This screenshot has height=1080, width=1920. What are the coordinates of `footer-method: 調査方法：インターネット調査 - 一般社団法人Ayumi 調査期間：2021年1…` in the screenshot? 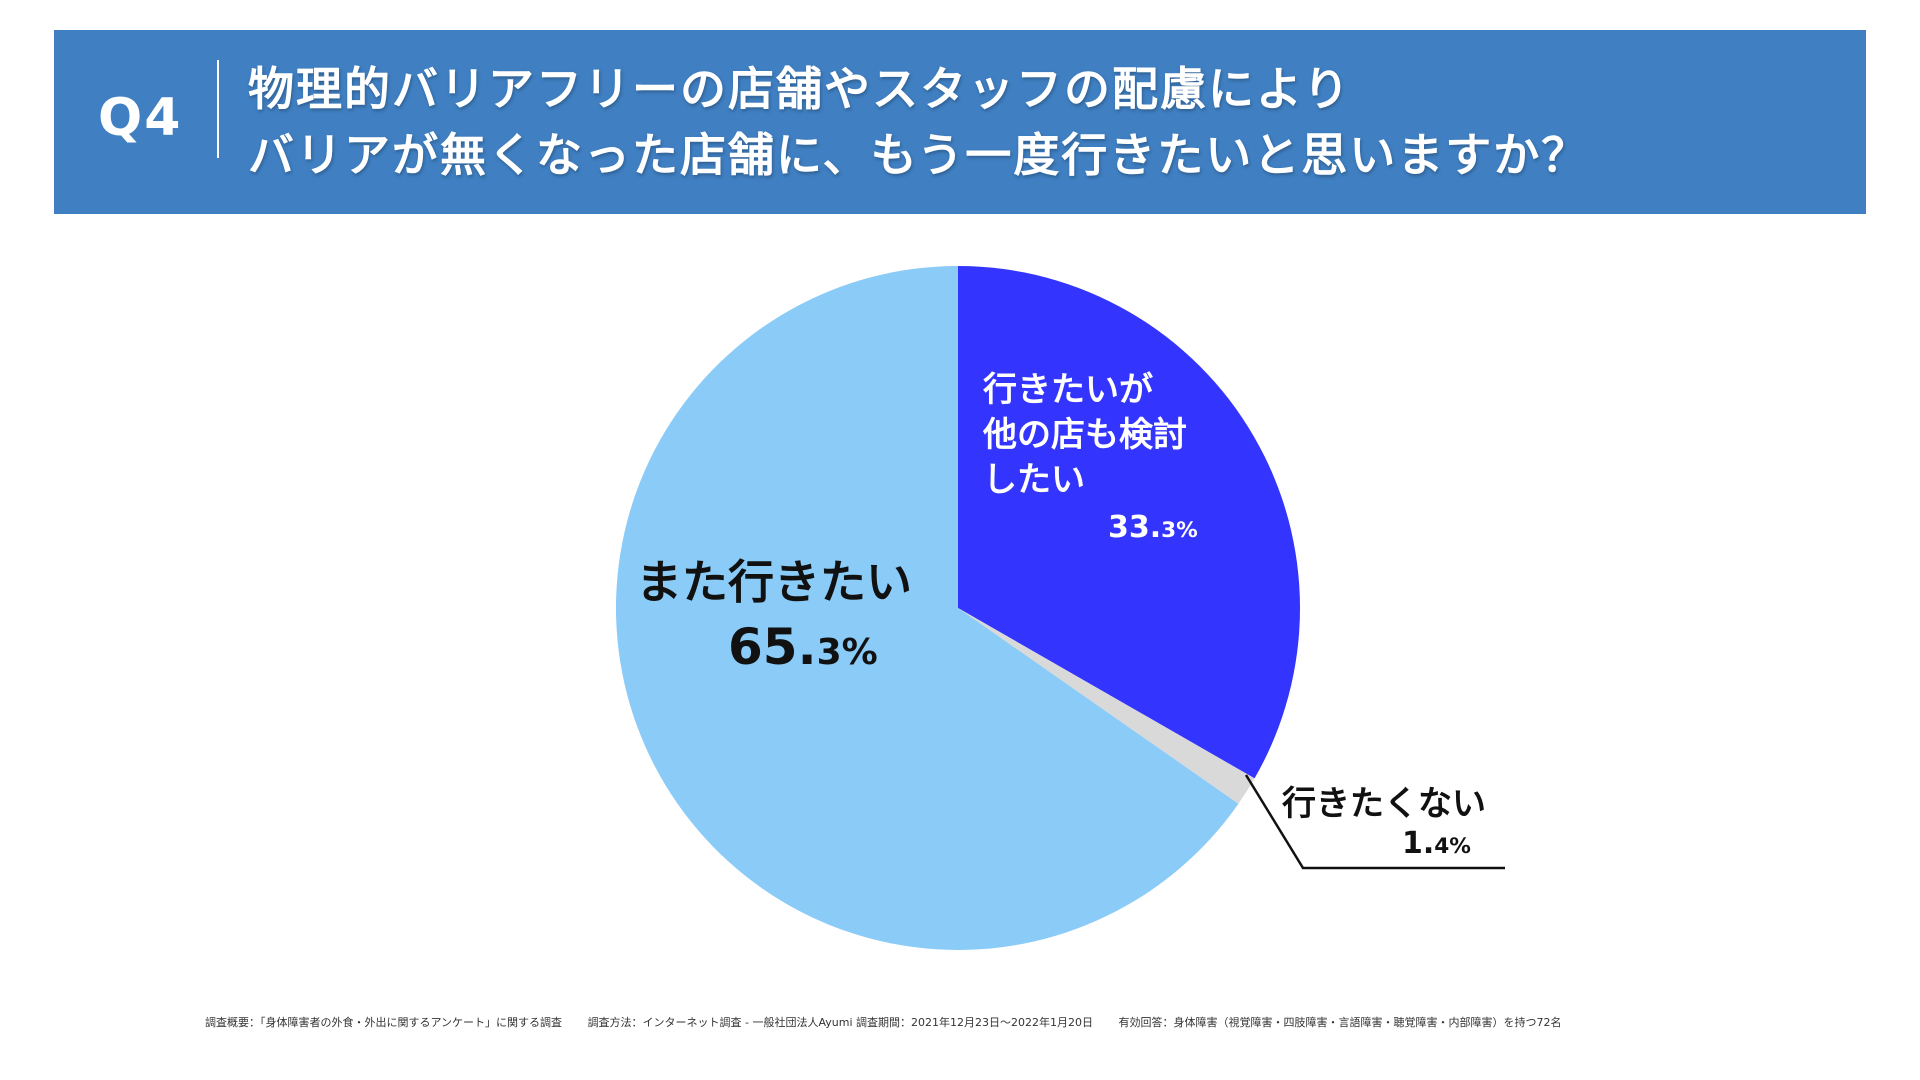 It's located at (840, 1022).